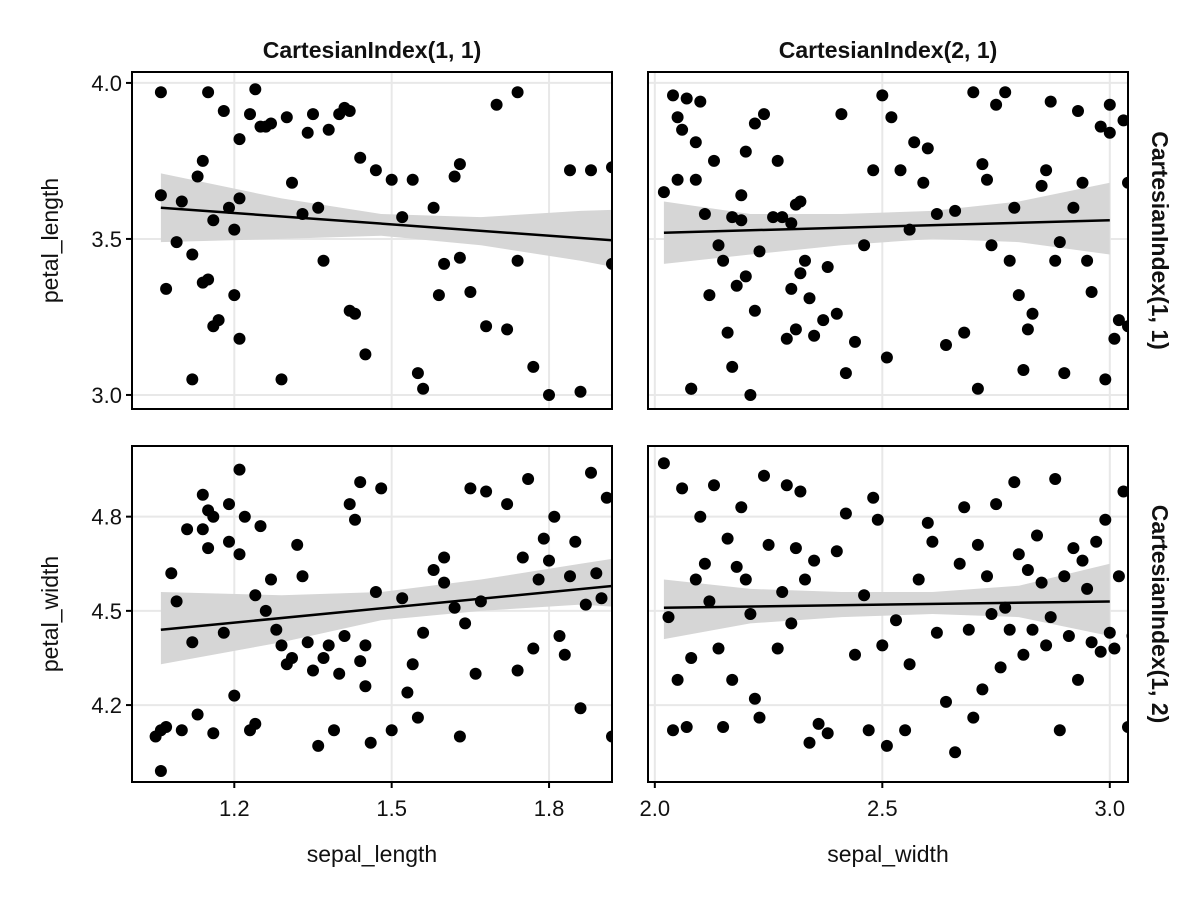  I want to click on y-tick-label: 3.0, so click(106, 395).